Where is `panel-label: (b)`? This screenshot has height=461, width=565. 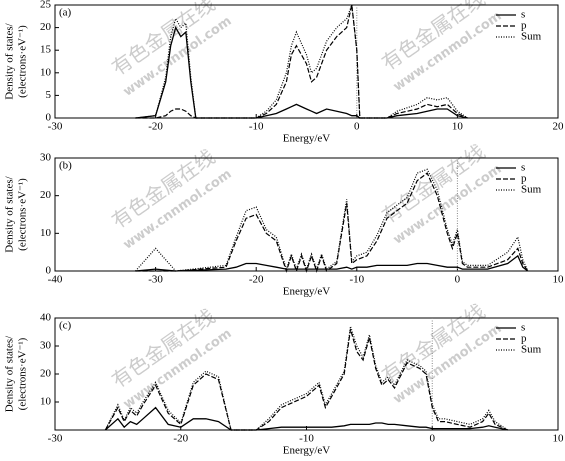
panel-label: (b) is located at coordinates (65, 166).